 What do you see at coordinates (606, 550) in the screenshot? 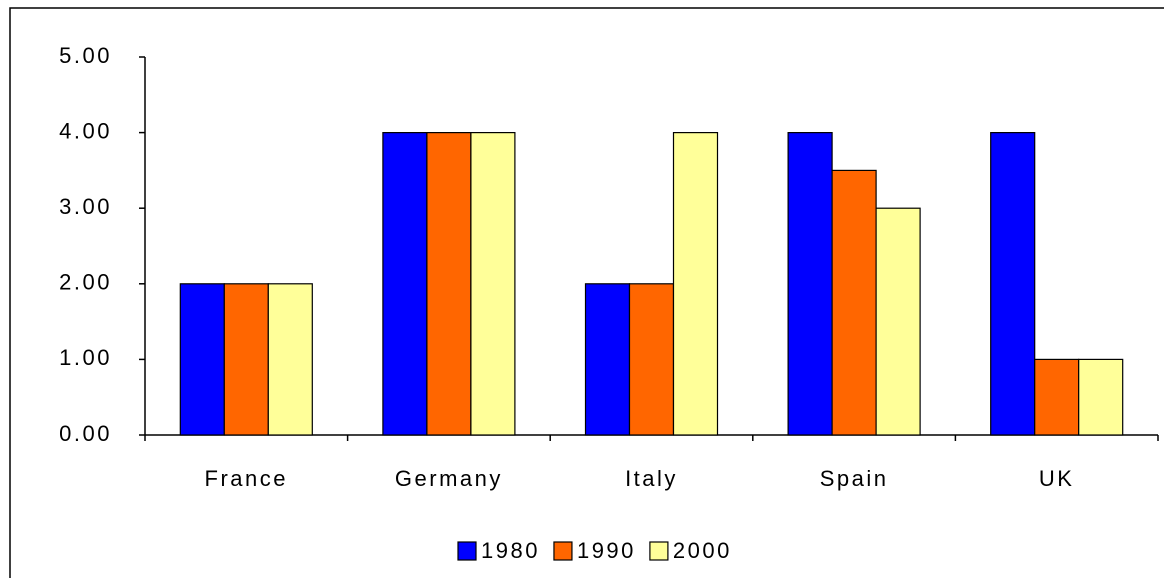
I see `legend-label: 1990` at bounding box center [606, 550].